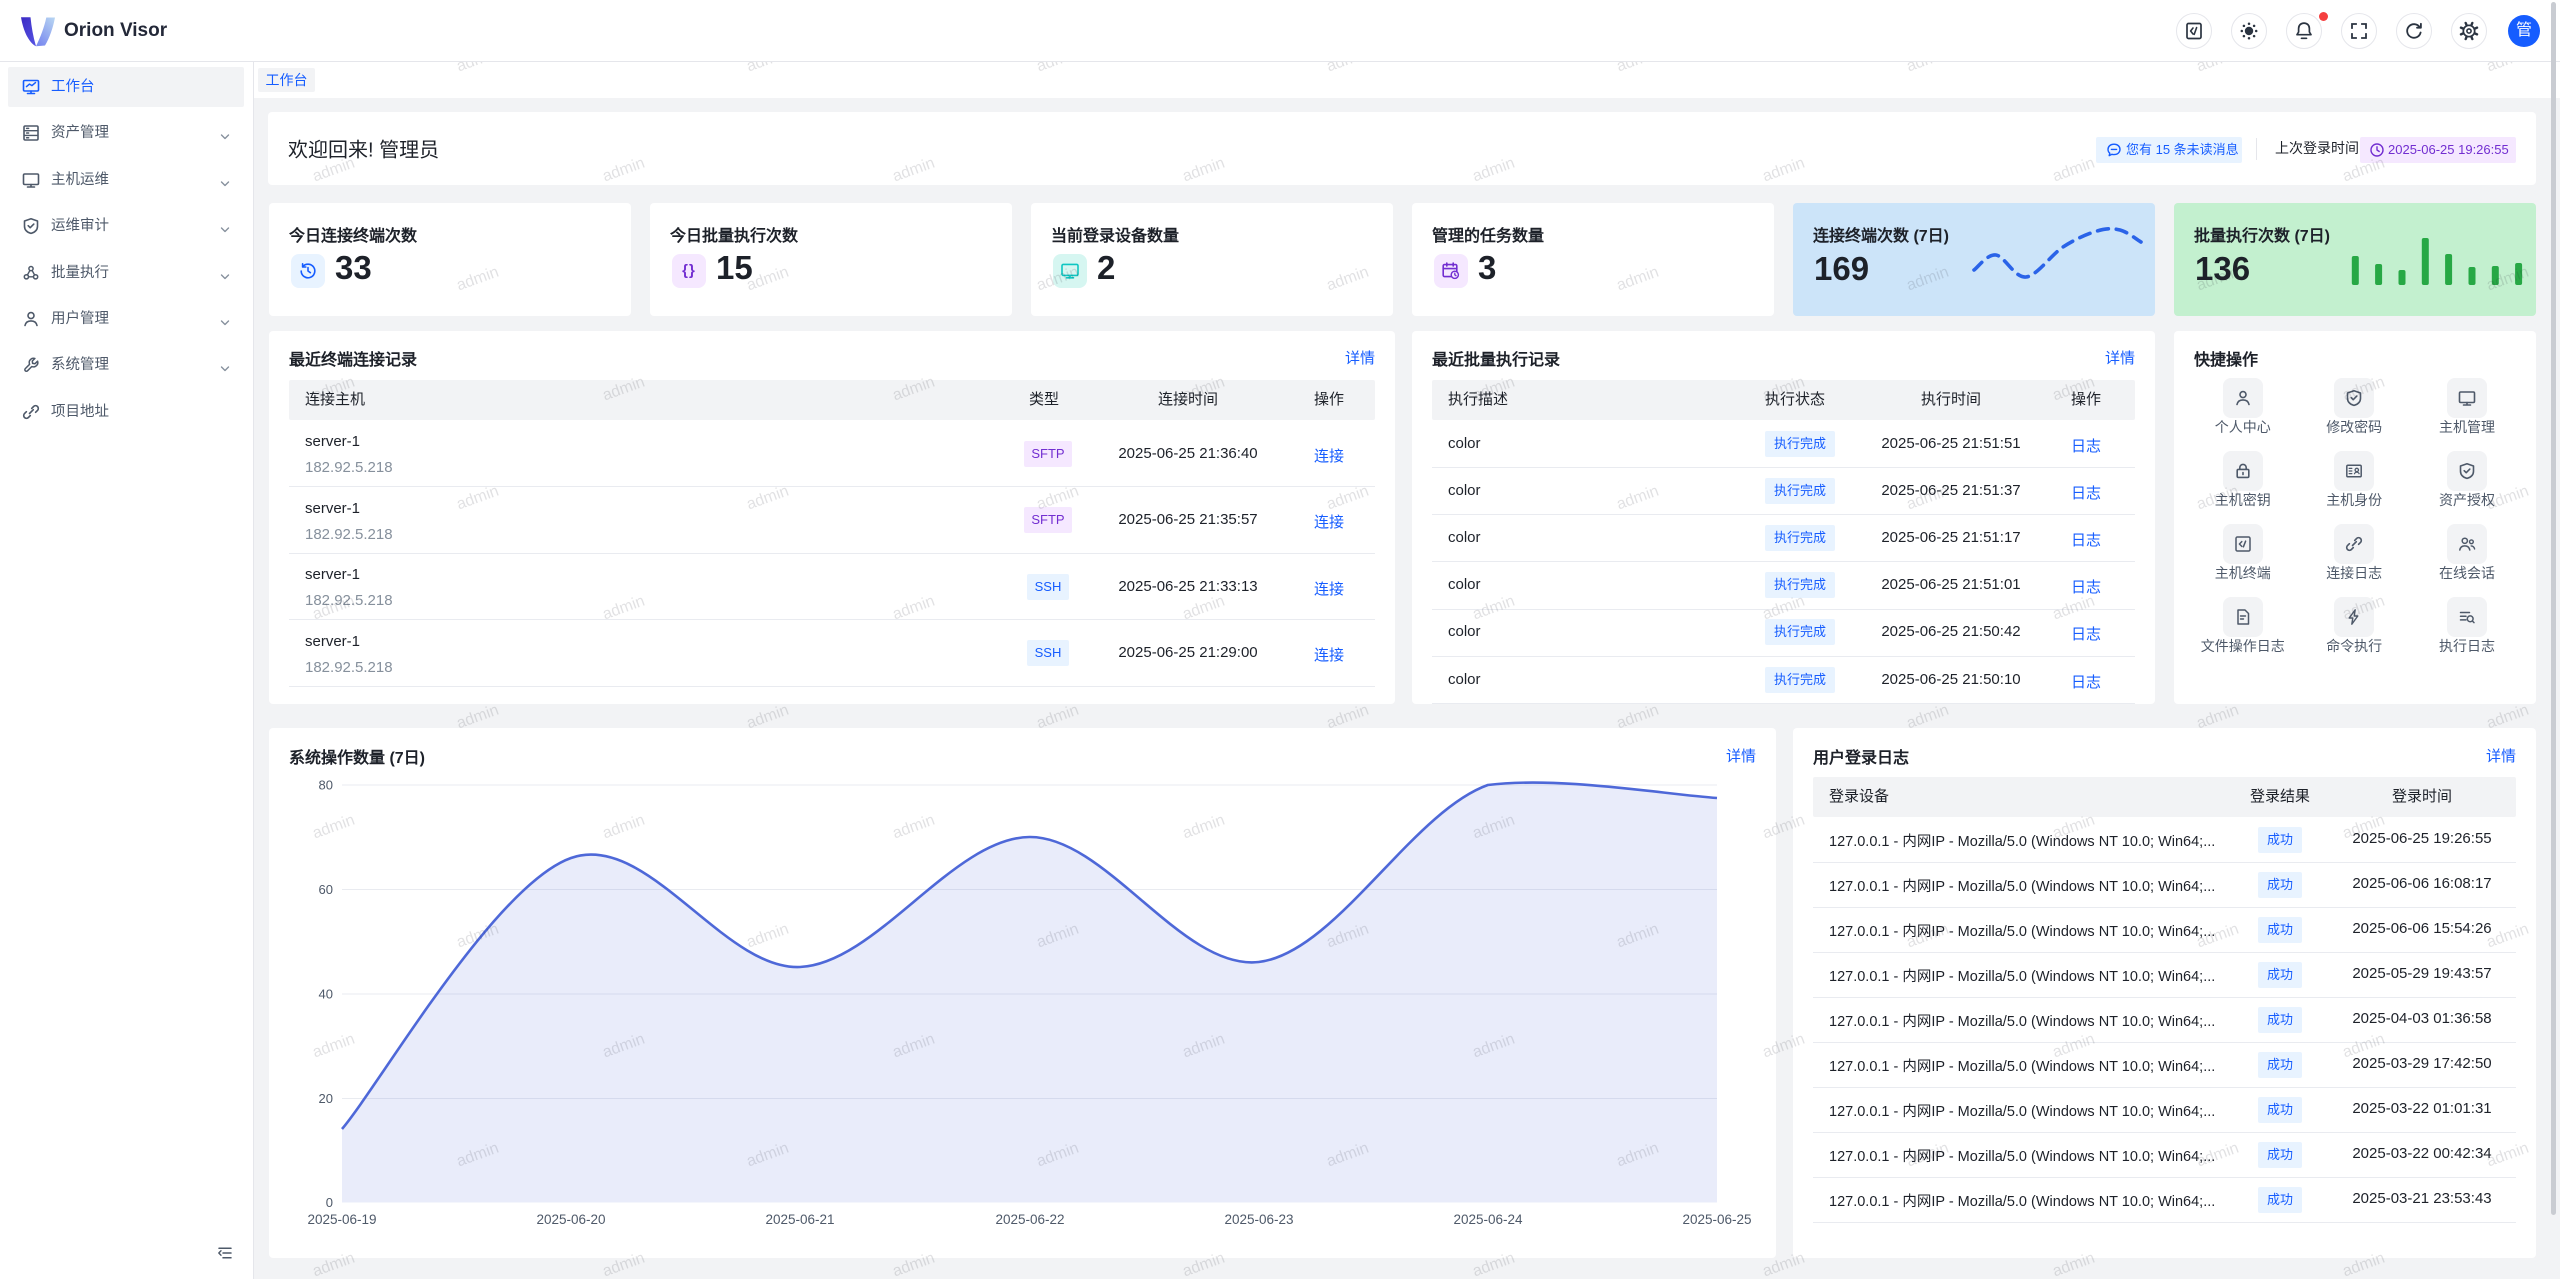 The height and width of the screenshot is (1279, 2560). I want to click on svg-text: 2025-06-25, so click(1716, 1219).